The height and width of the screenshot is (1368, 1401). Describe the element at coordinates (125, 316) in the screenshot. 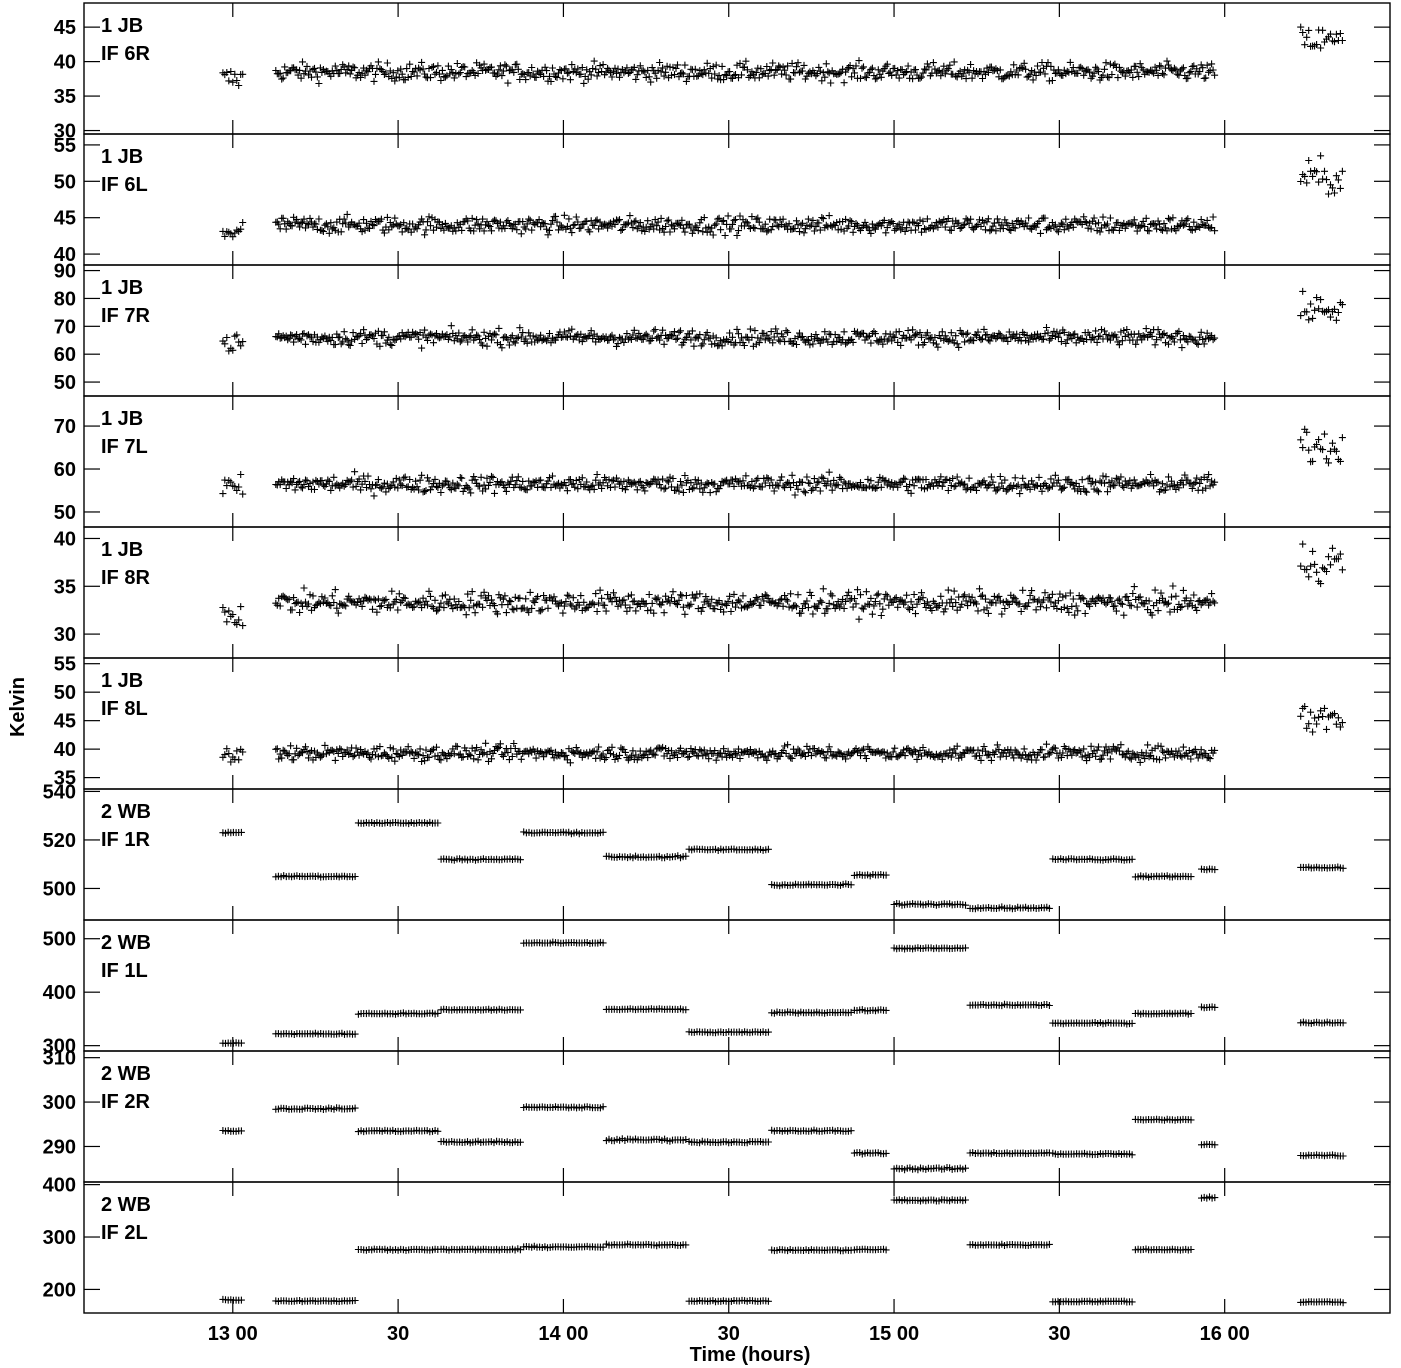

I see `panel-label-if: IF 7R` at that location.